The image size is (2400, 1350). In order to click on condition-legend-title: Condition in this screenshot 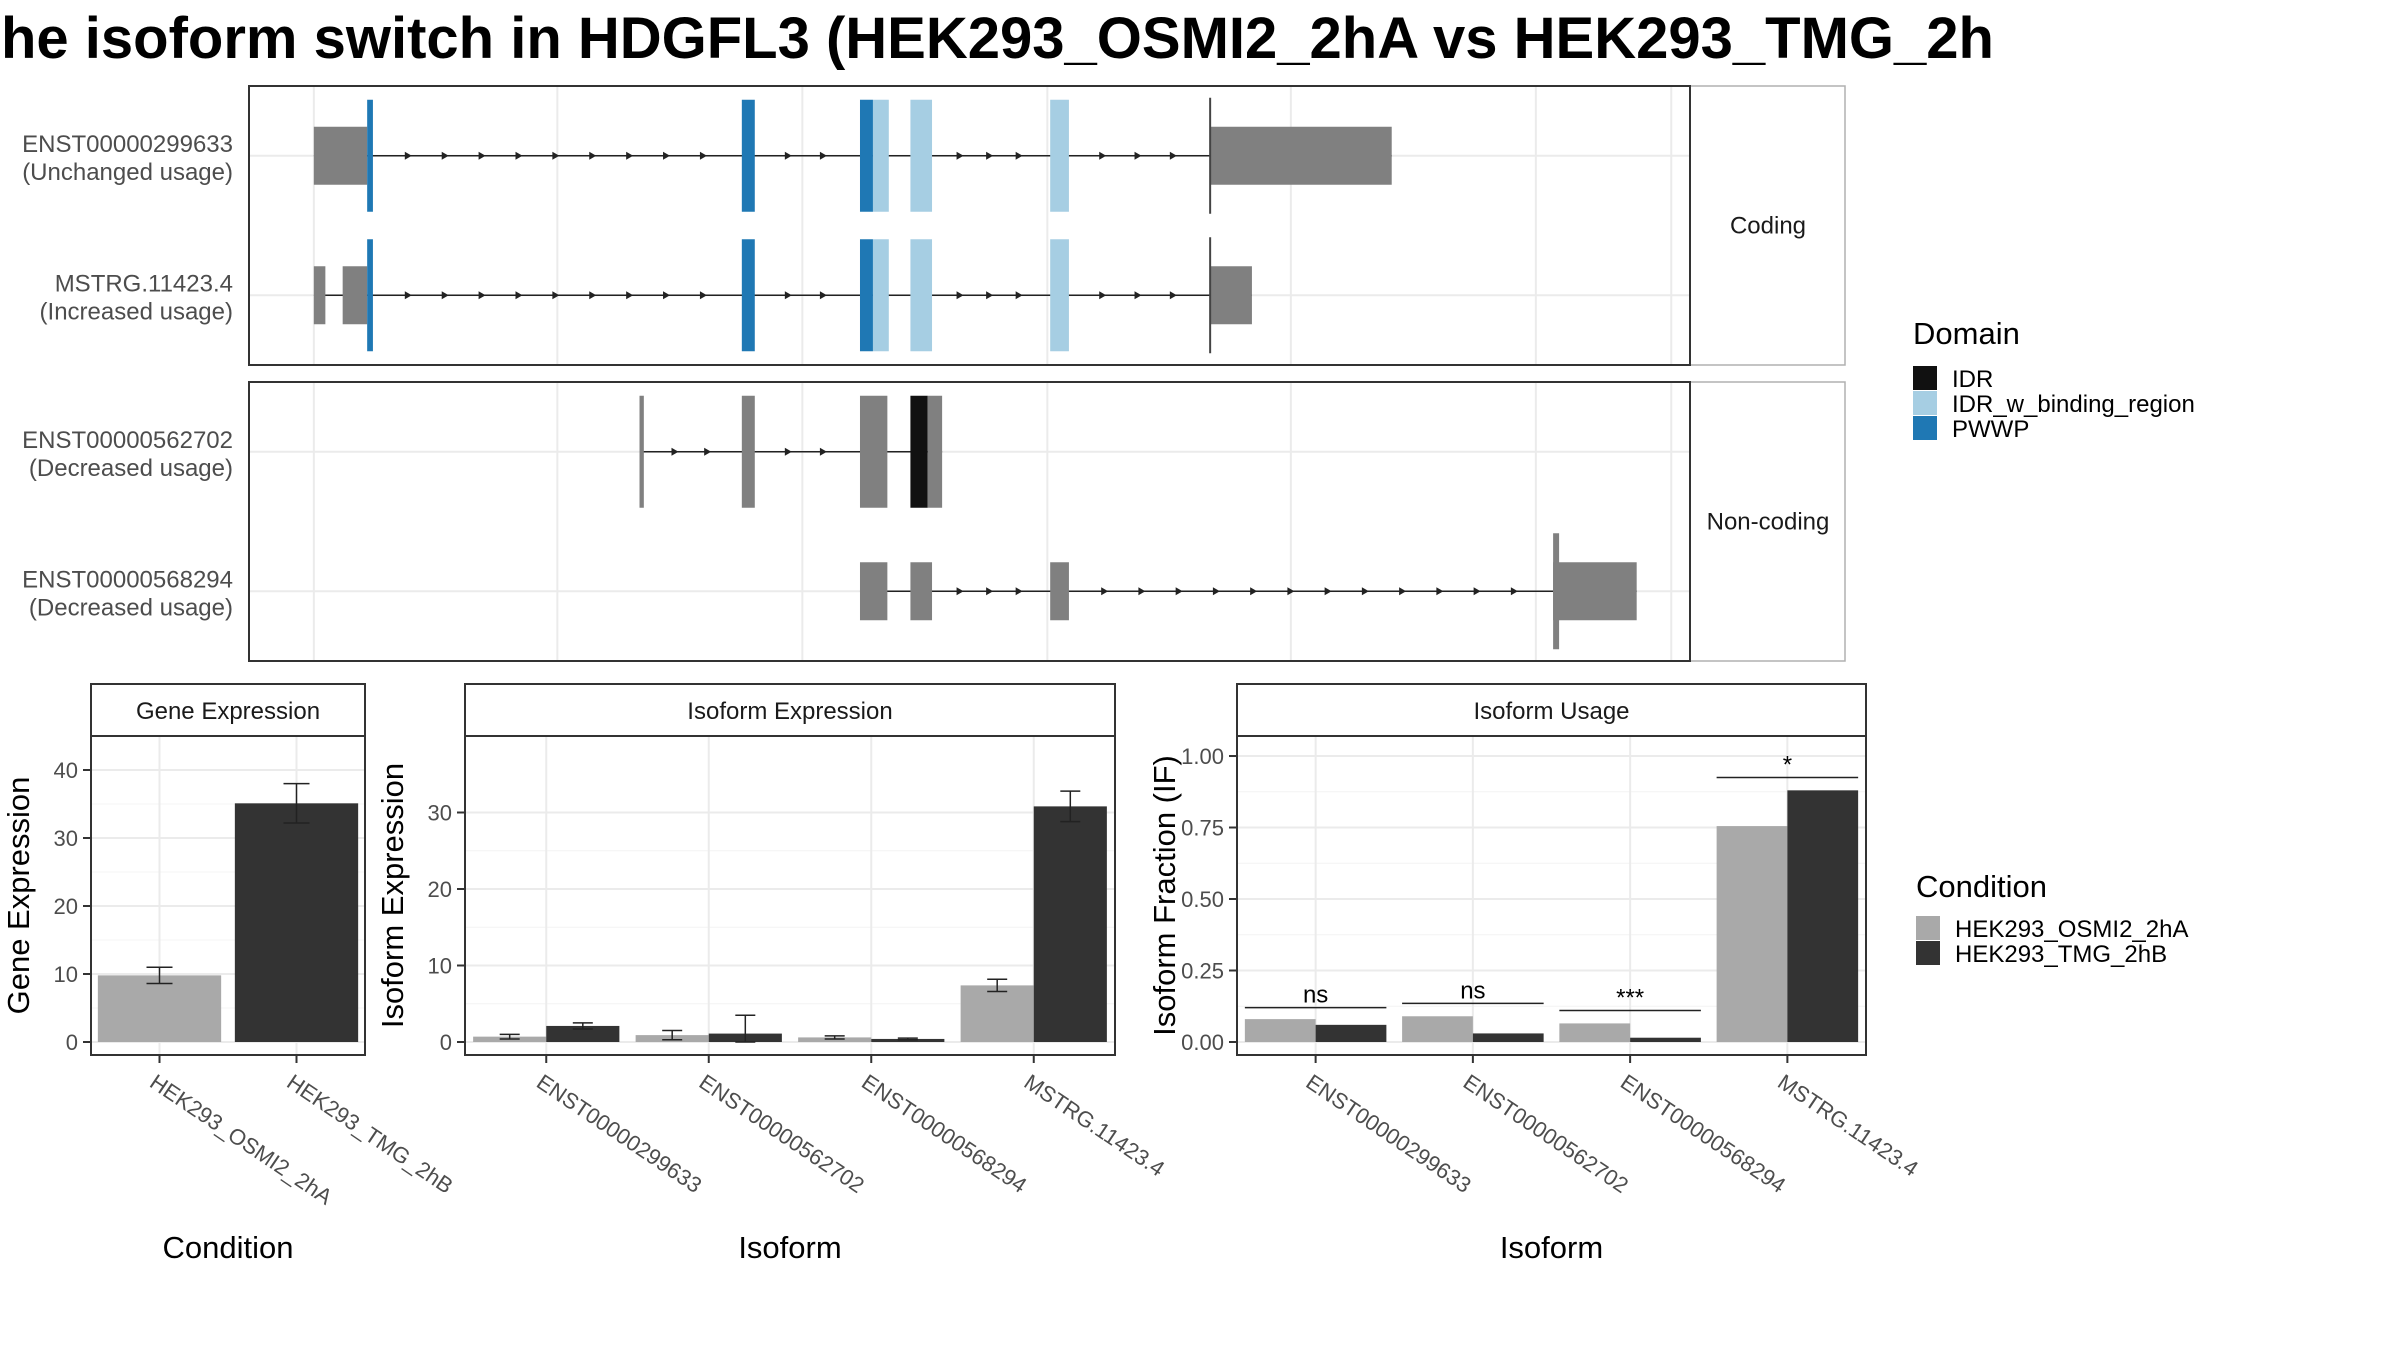, I will do `click(1981, 886)`.